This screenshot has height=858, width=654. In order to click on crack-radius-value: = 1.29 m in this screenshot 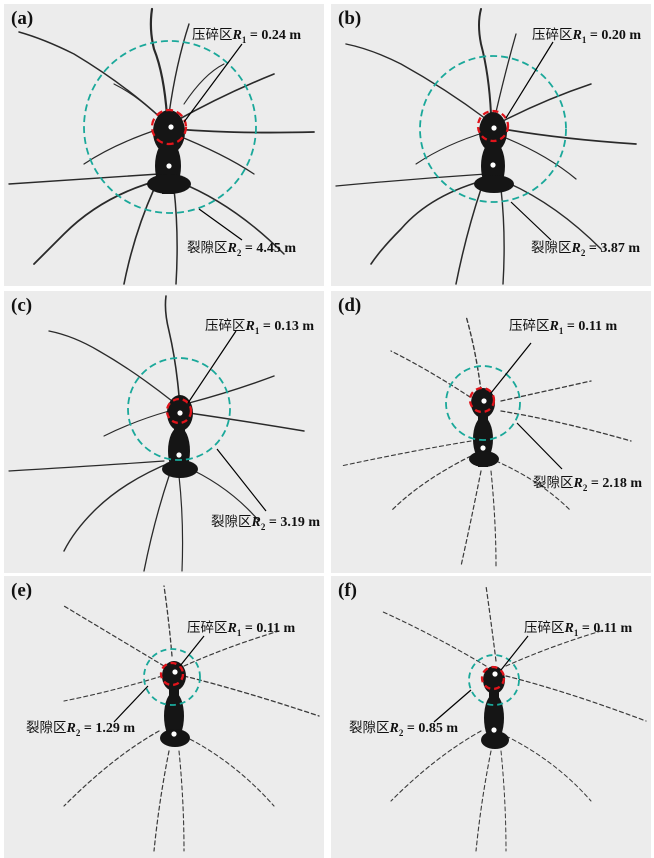, I will do `click(107, 728)`.